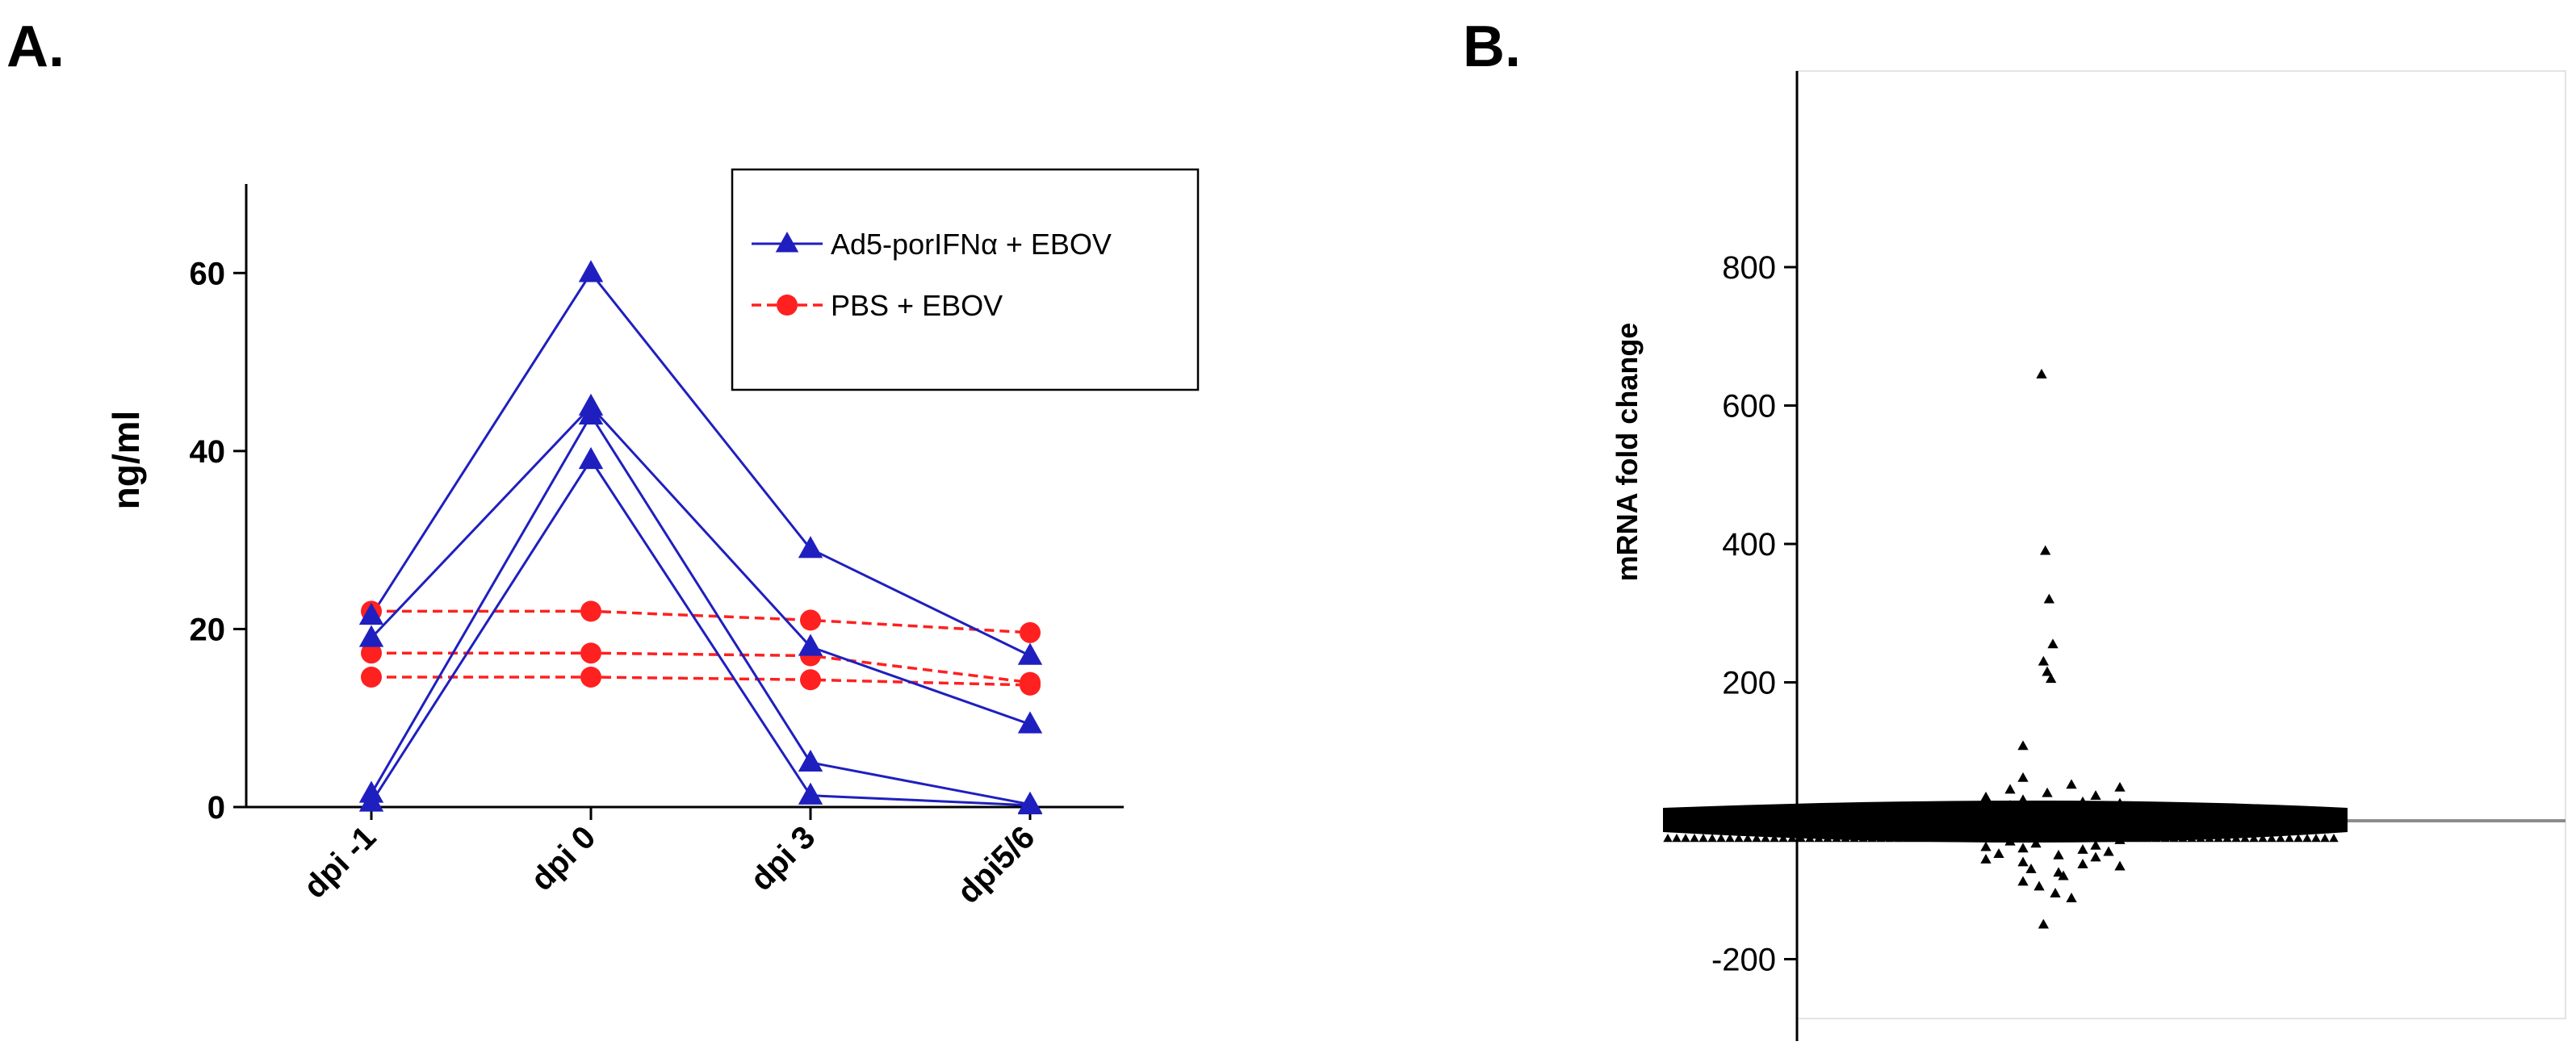 Image resolution: width=2576 pixels, height=1054 pixels. Describe the element at coordinates (1749, 407) in the screenshot. I see `y-tick-label: 600` at that location.